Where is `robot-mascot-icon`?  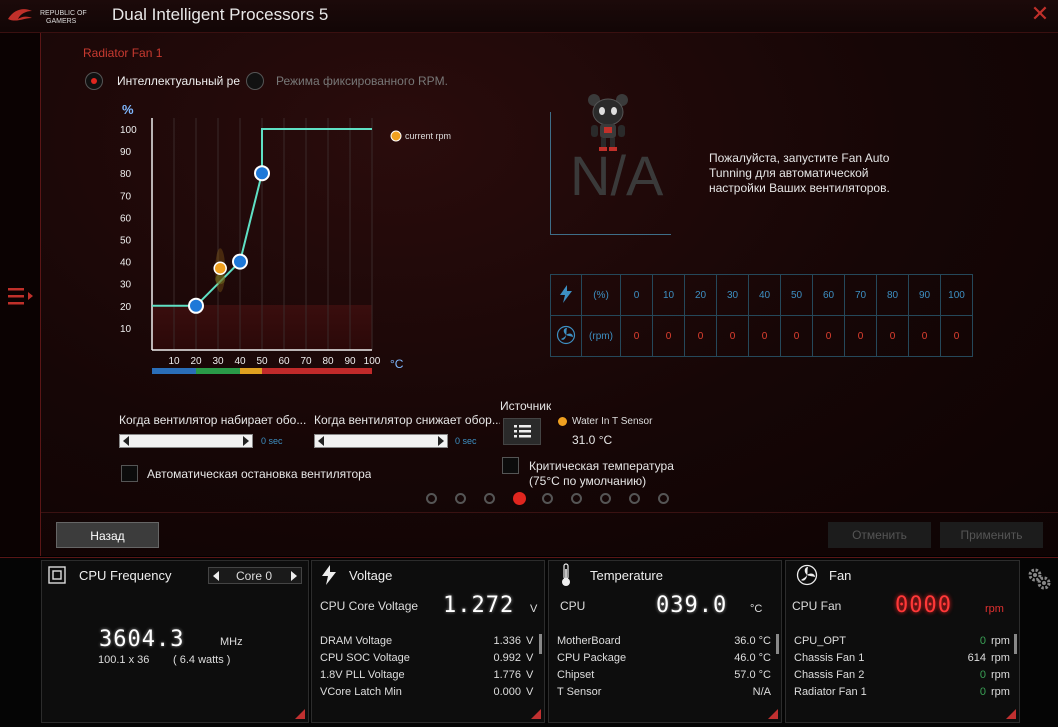 robot-mascot-icon is located at coordinates (608, 122).